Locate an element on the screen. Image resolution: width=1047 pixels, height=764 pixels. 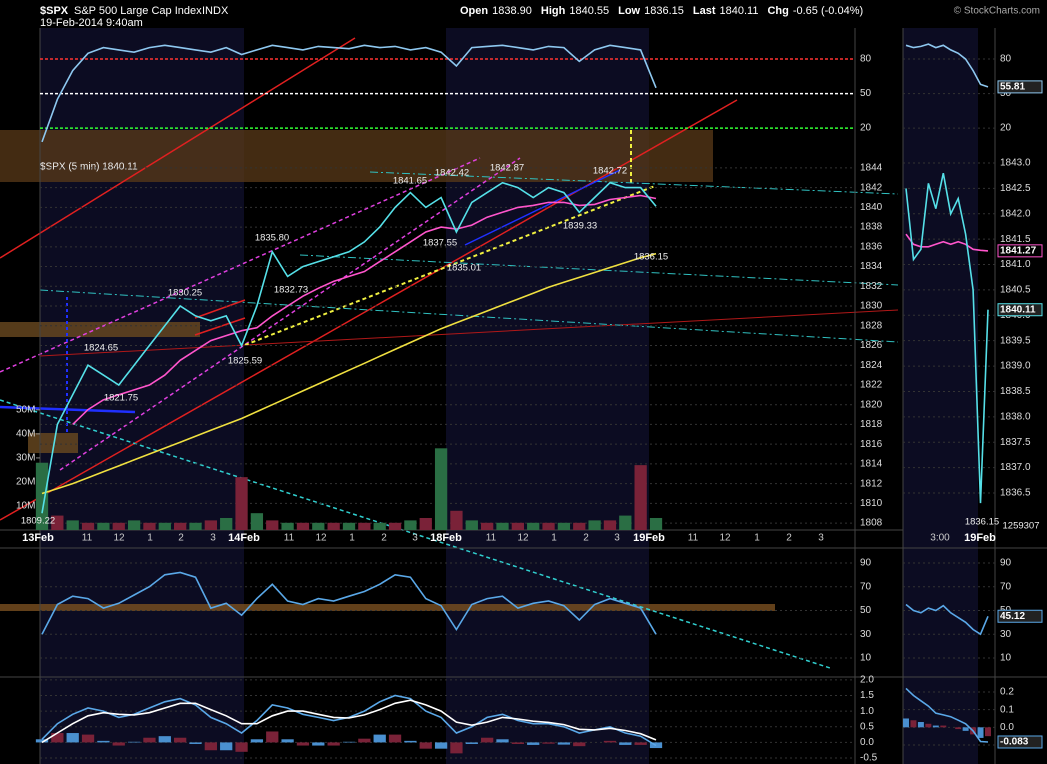
price-annotation: 1825.59 is located at coordinates (245, 361).